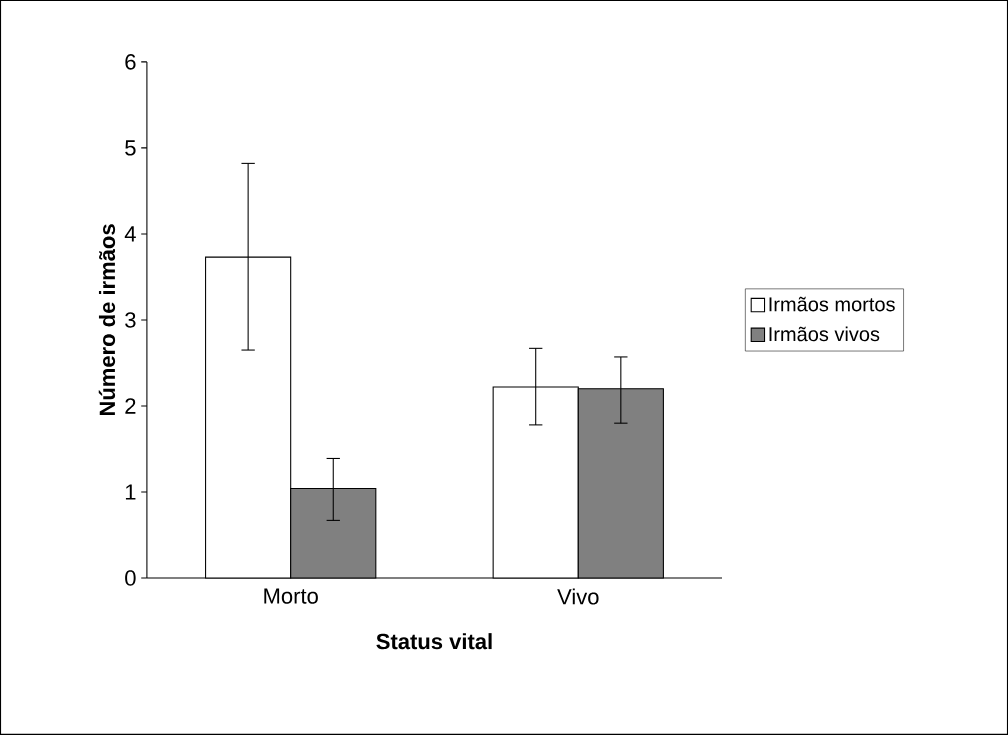 The width and height of the screenshot is (1008, 735). What do you see at coordinates (130, 578) in the screenshot?
I see `y-tick-label: 0` at bounding box center [130, 578].